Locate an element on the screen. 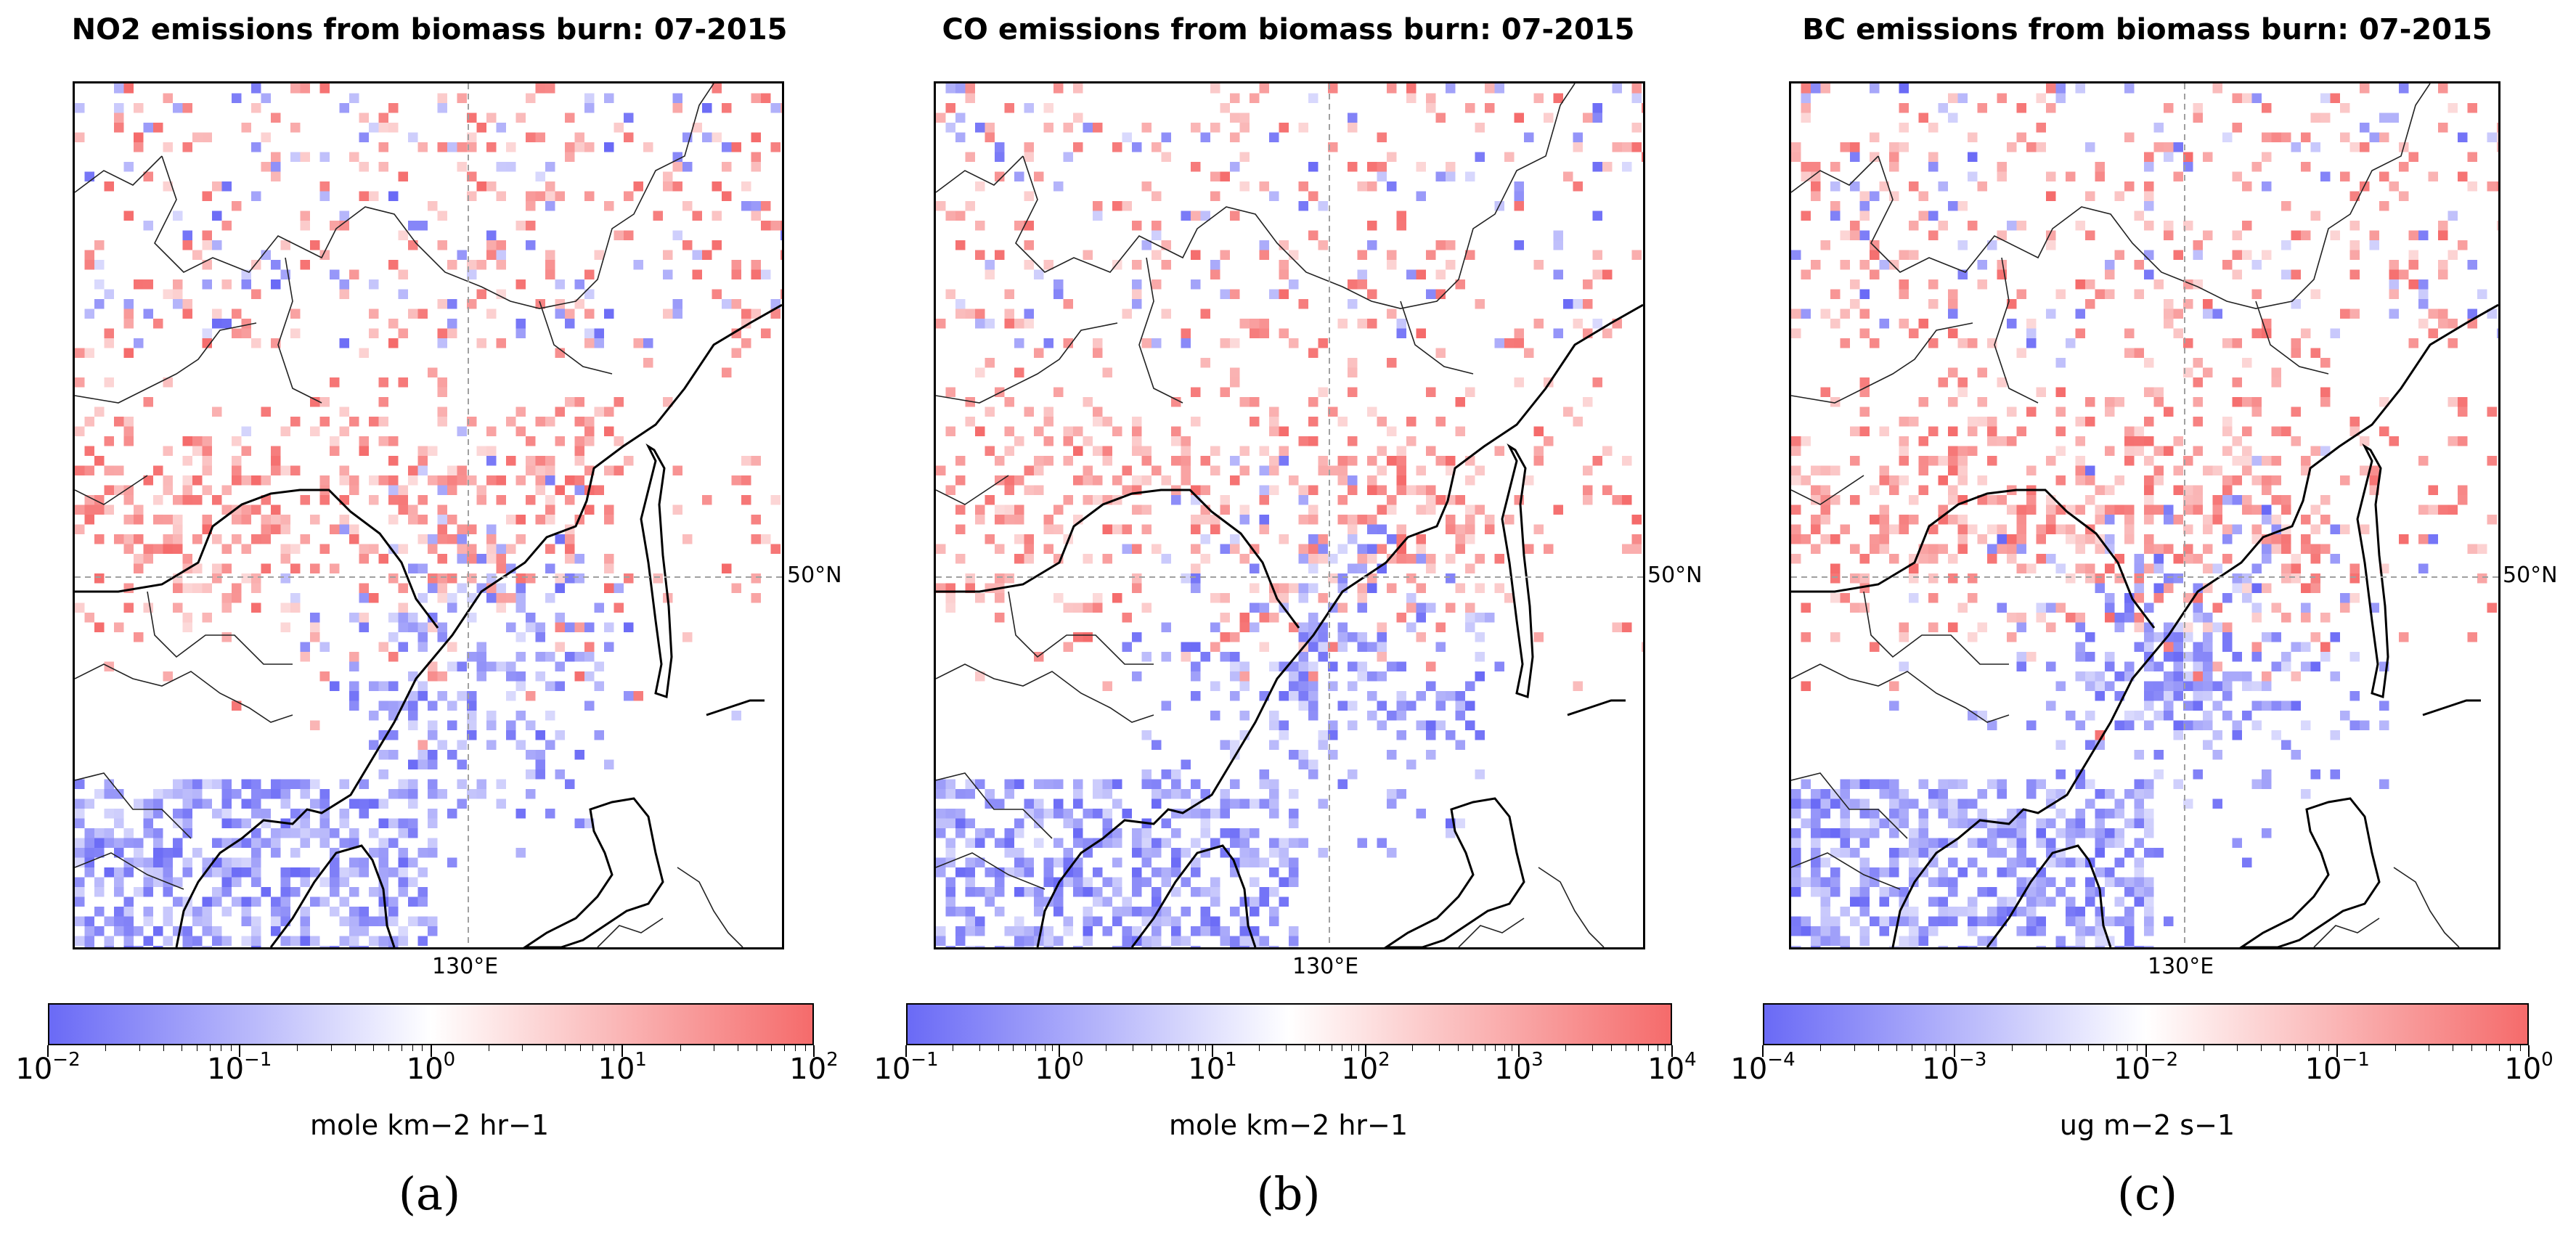 The height and width of the screenshot is (1242, 2576). country-border is located at coordinates (2346, 932).